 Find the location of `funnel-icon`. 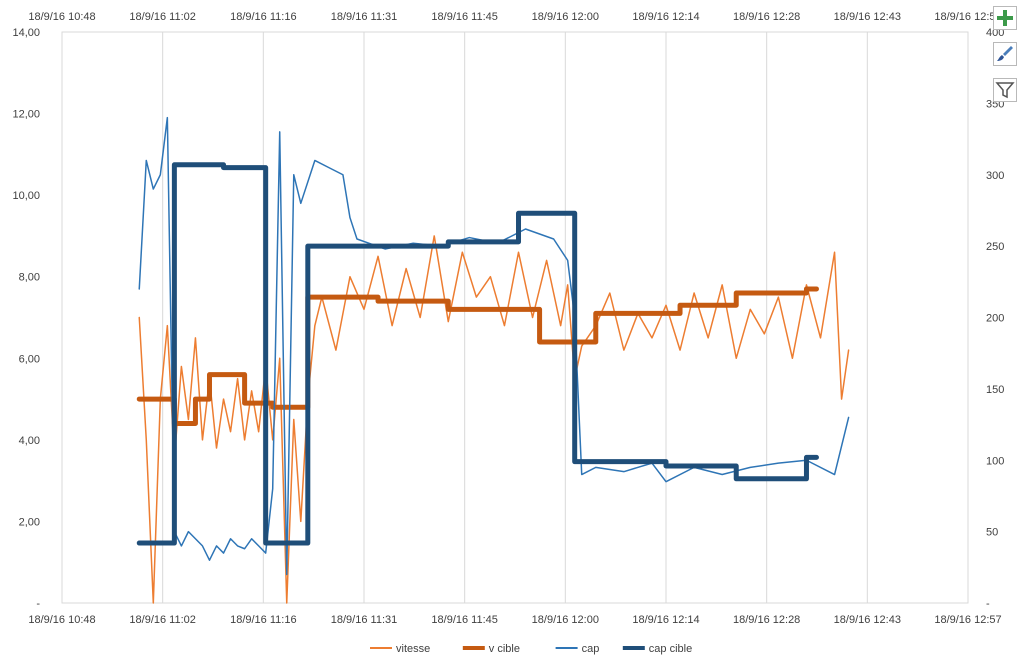

funnel-icon is located at coordinates (1005, 90).